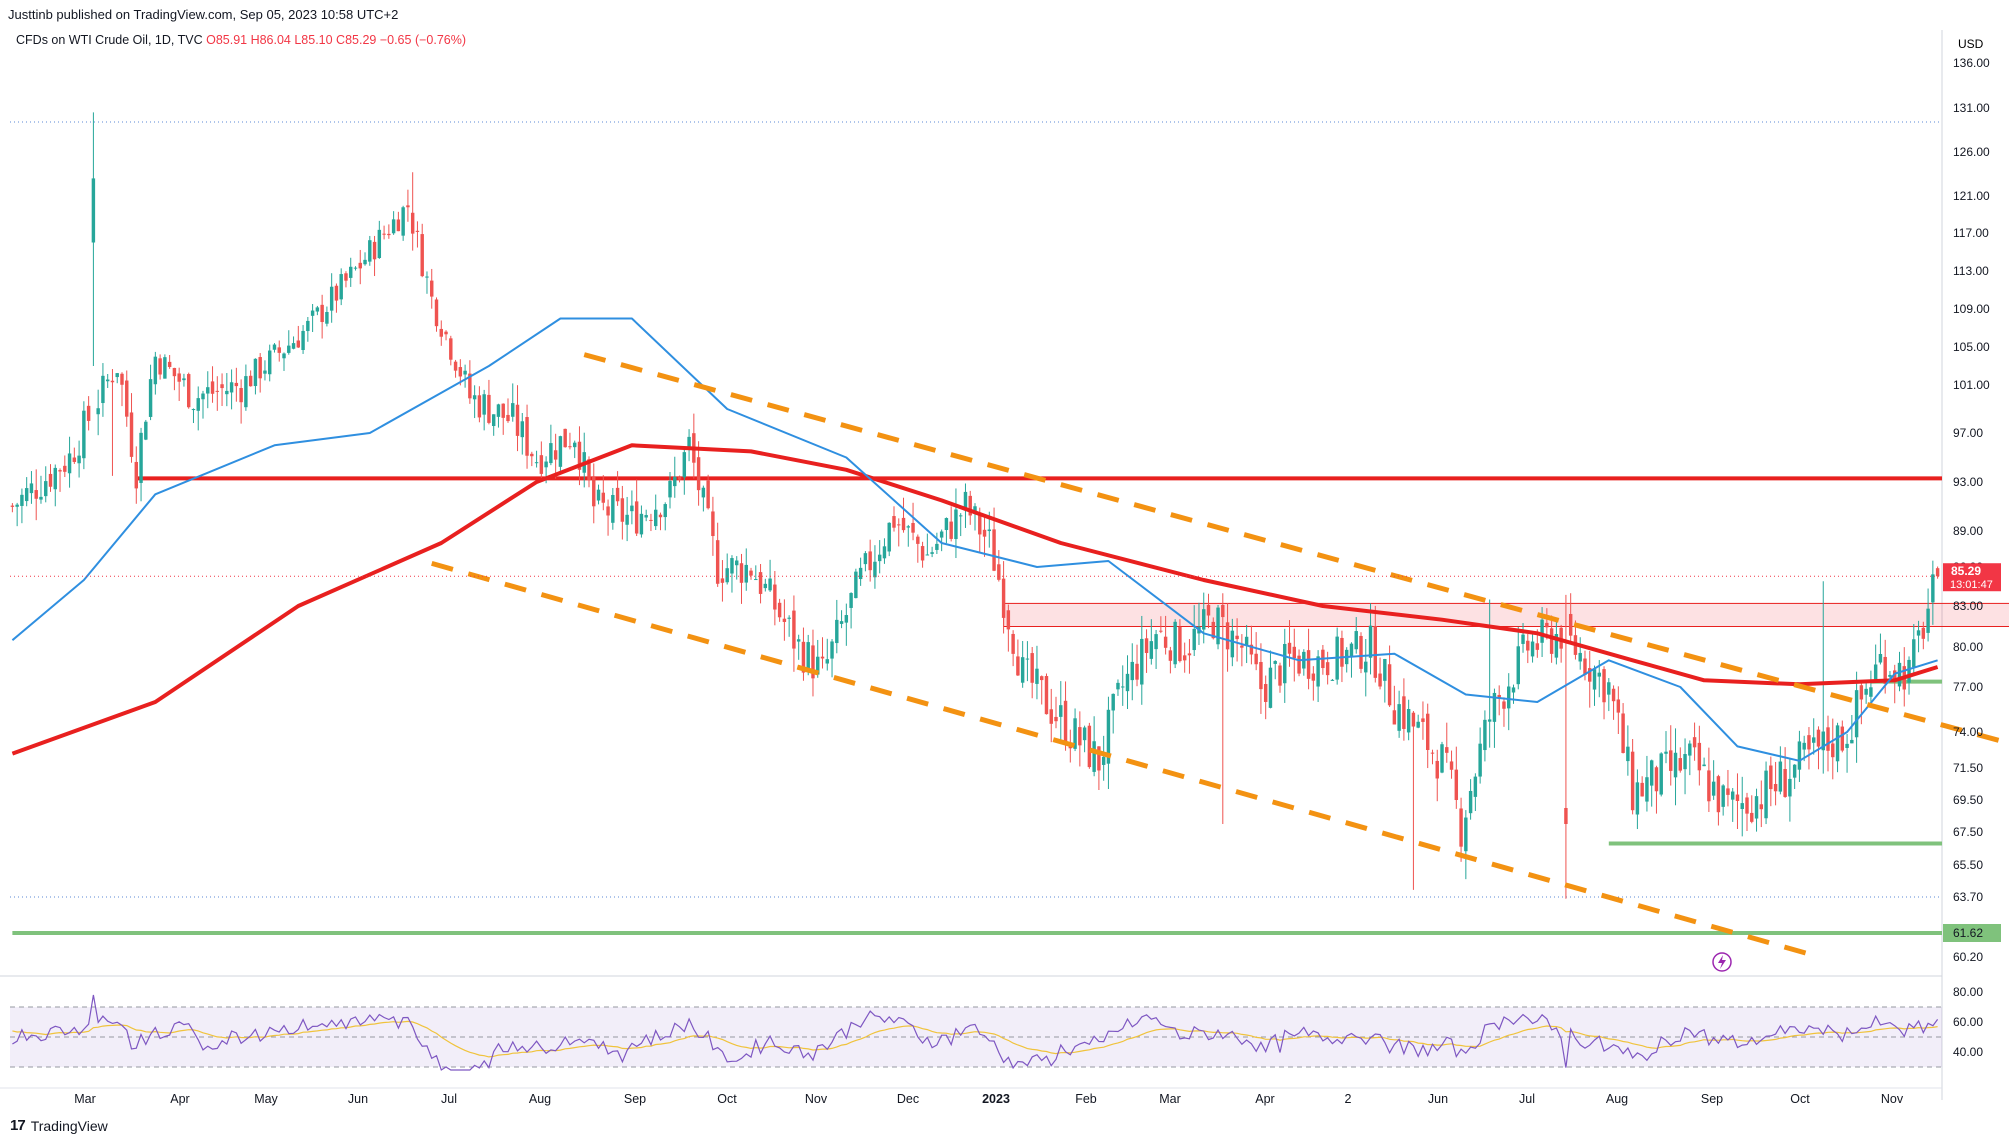  Describe the element at coordinates (1892, 1099) in the screenshot. I see `time-label: Nov` at that location.